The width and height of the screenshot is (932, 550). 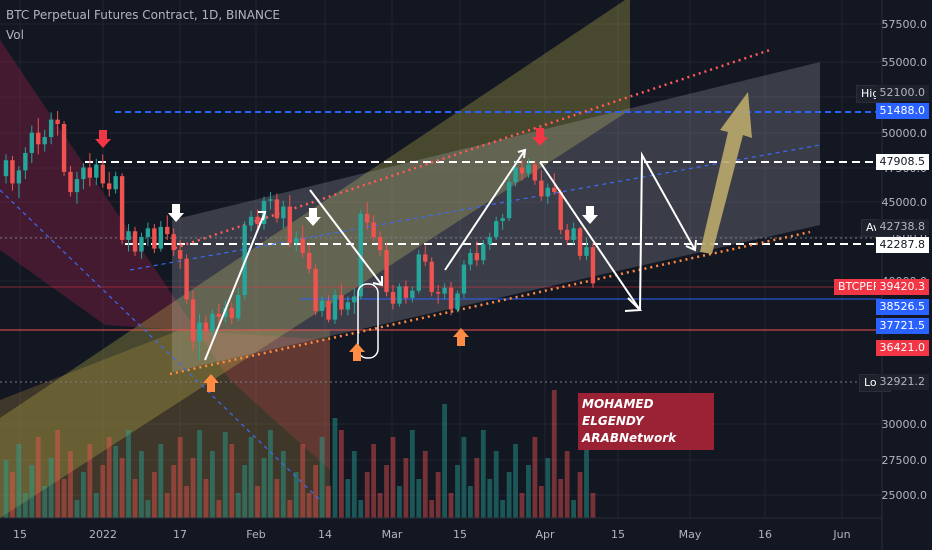 I want to click on price-tick-label: 25000.0, so click(x=905, y=495).